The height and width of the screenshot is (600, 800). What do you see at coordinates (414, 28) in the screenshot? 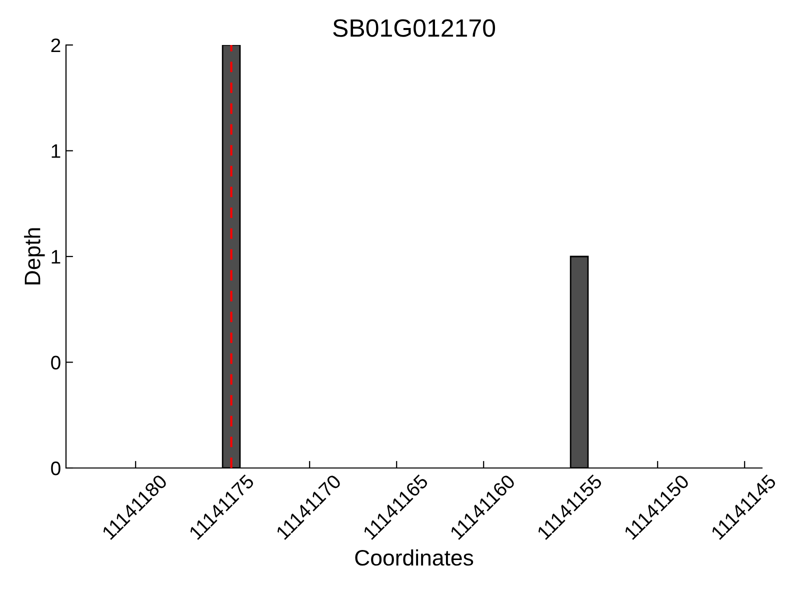
I see `chart-title: SB01G012170` at bounding box center [414, 28].